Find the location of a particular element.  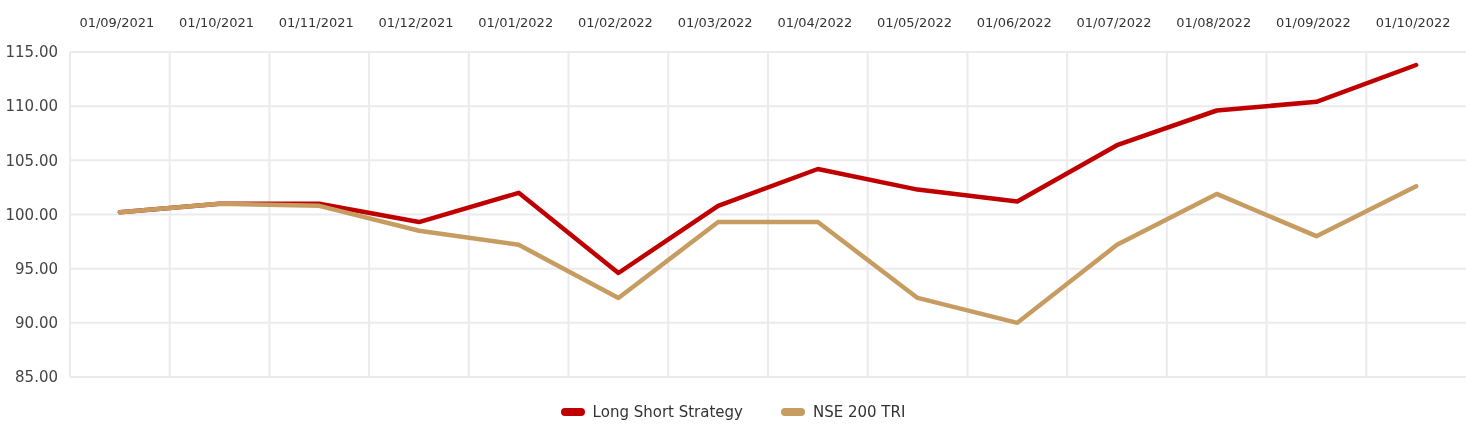

x-tick-label: 01/10/2021 is located at coordinates (217, 22).